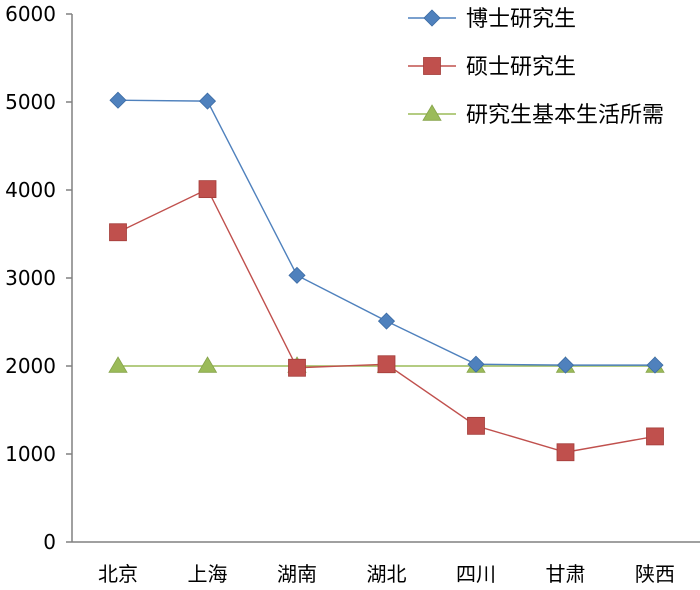 The image size is (700, 590). What do you see at coordinates (30, 366) in the screenshot?
I see `y-tick-label: 2000` at bounding box center [30, 366].